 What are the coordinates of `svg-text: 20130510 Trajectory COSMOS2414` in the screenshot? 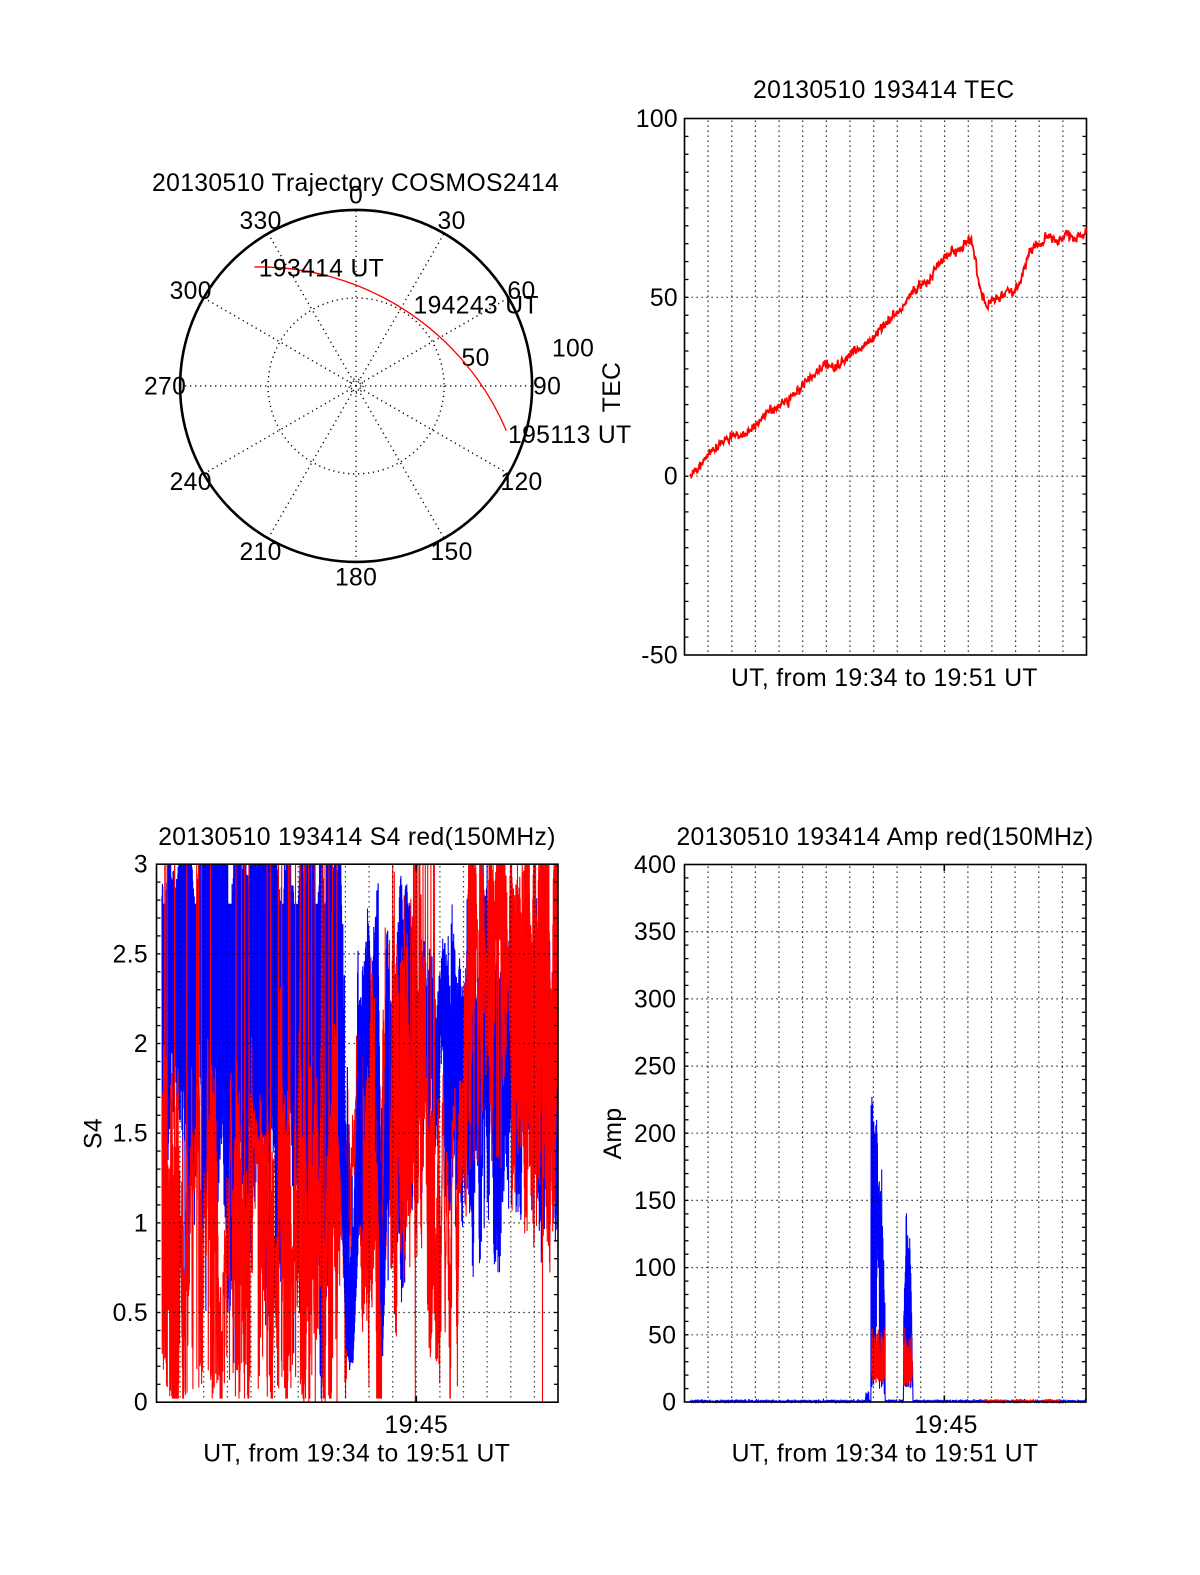 It's located at (355, 183).